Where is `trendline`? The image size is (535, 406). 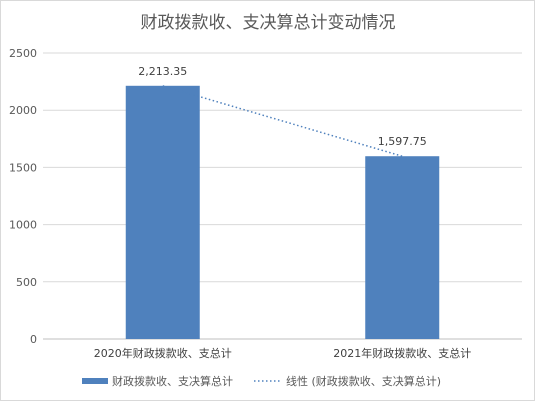
trendline is located at coordinates (282, 121).